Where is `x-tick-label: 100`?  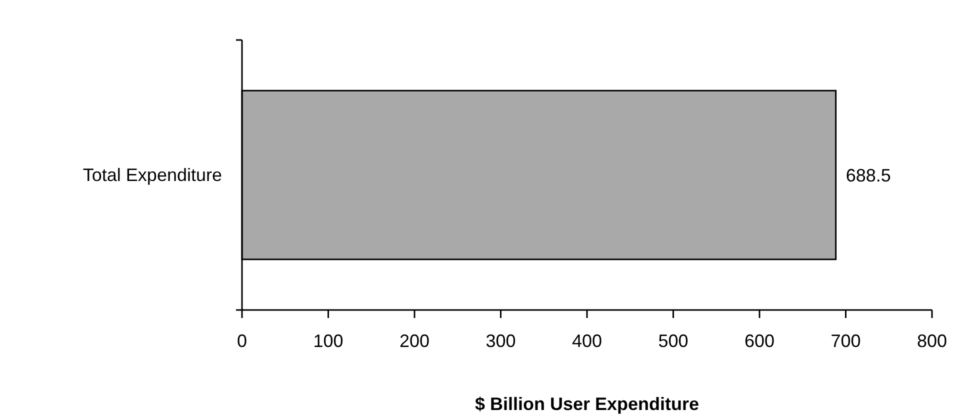
x-tick-label: 100 is located at coordinates (328, 340).